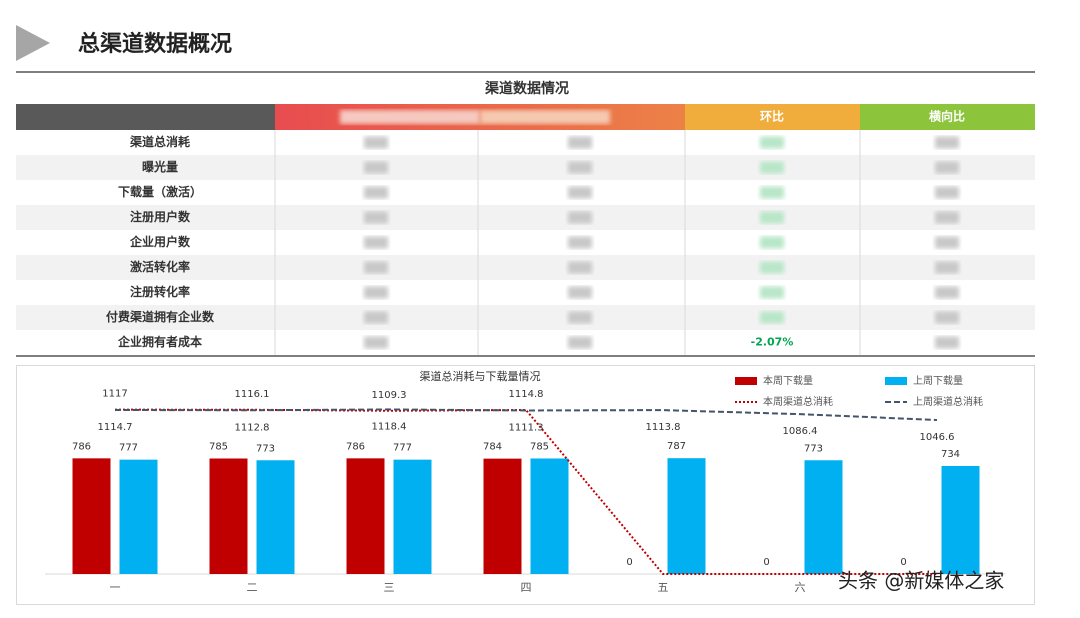 This screenshot has width=1080, height=618. I want to click on header-text: 横向比, so click(947, 116).